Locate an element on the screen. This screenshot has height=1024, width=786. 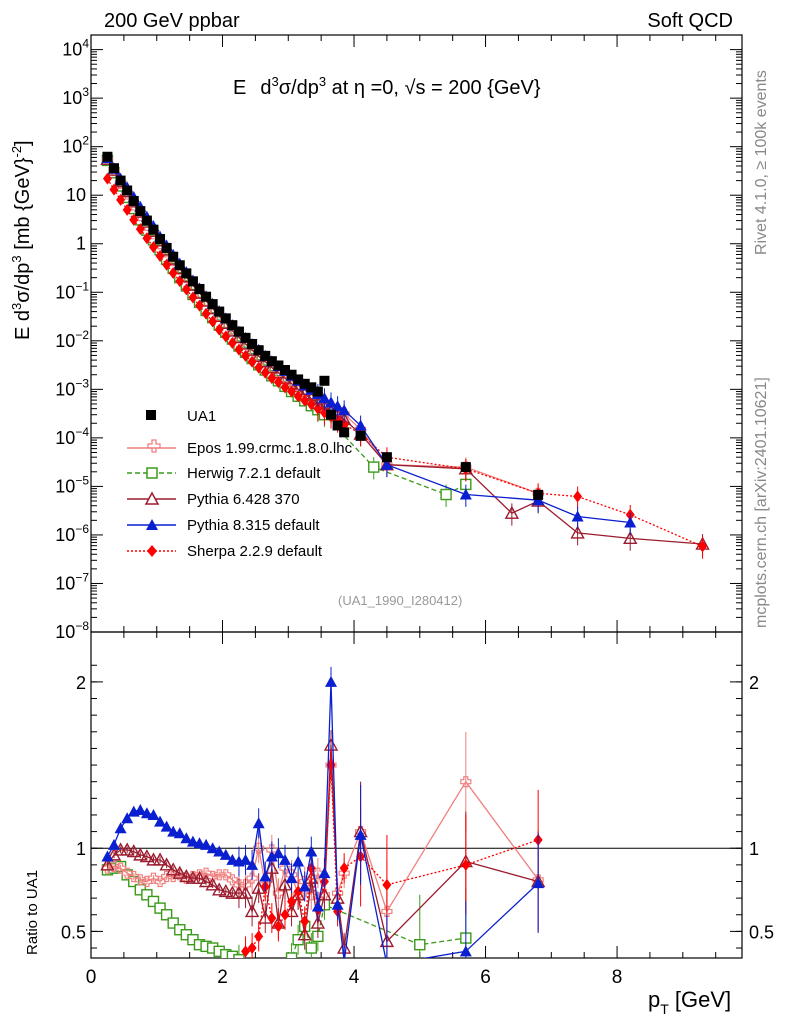
ratio-y-tick-label-right: 0.5 is located at coordinates (761, 932).